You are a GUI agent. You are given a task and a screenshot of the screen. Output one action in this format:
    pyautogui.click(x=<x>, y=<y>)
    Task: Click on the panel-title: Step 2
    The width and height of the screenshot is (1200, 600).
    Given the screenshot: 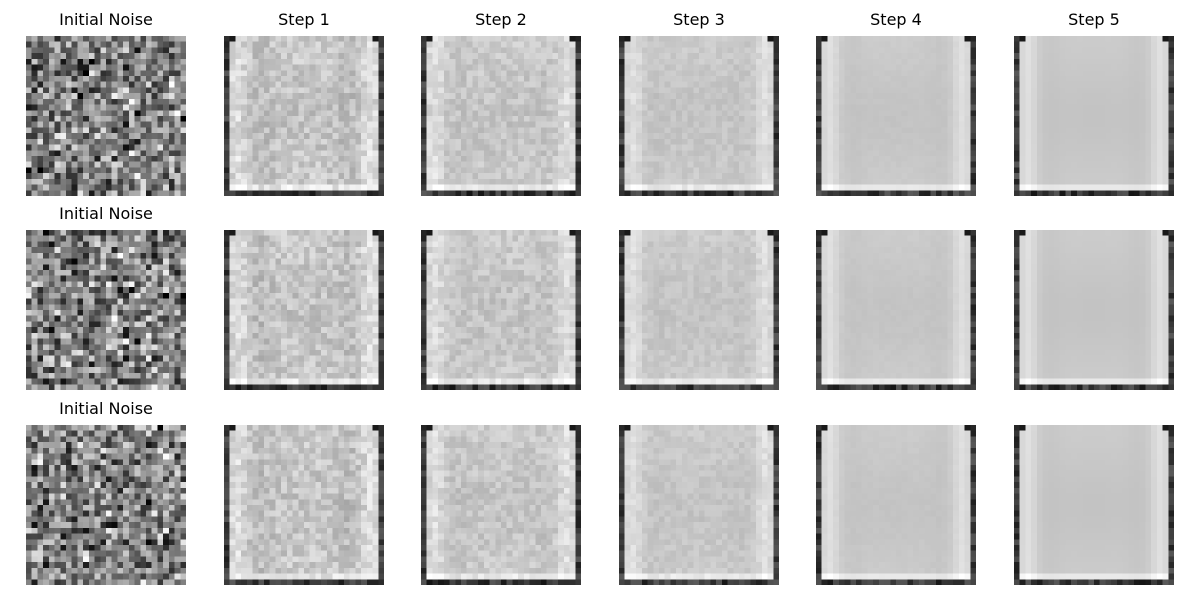 What is the action you would take?
    pyautogui.click(x=501, y=19)
    